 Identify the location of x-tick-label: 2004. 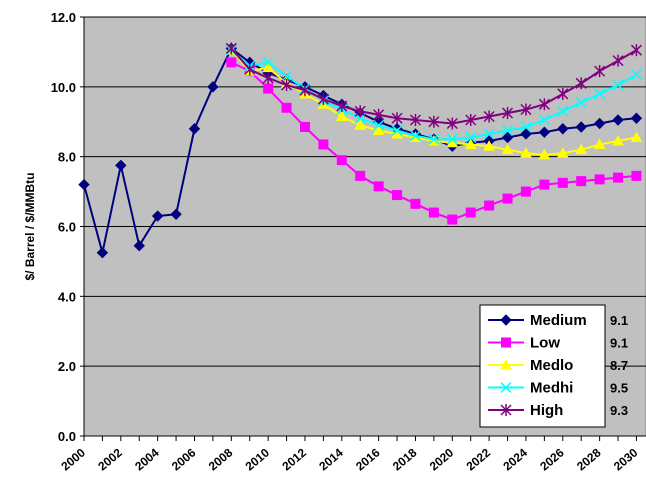
(147, 459).